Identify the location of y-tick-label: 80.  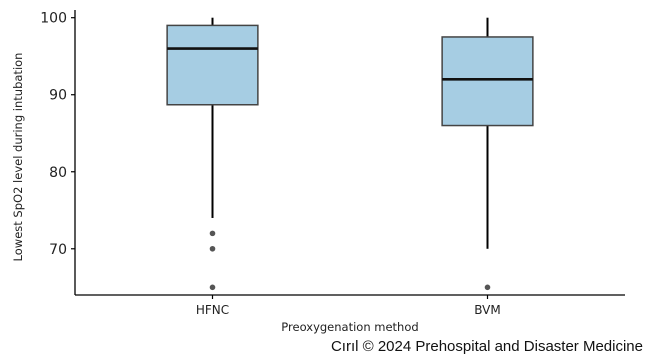
(58, 173).